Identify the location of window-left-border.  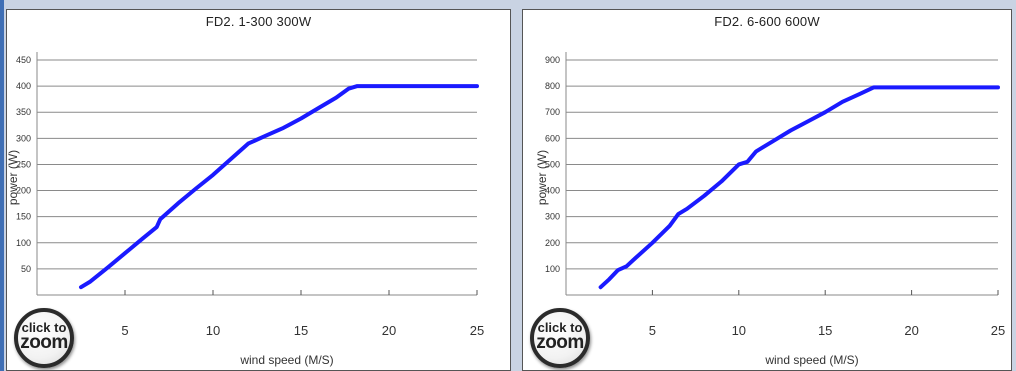
(2, 185).